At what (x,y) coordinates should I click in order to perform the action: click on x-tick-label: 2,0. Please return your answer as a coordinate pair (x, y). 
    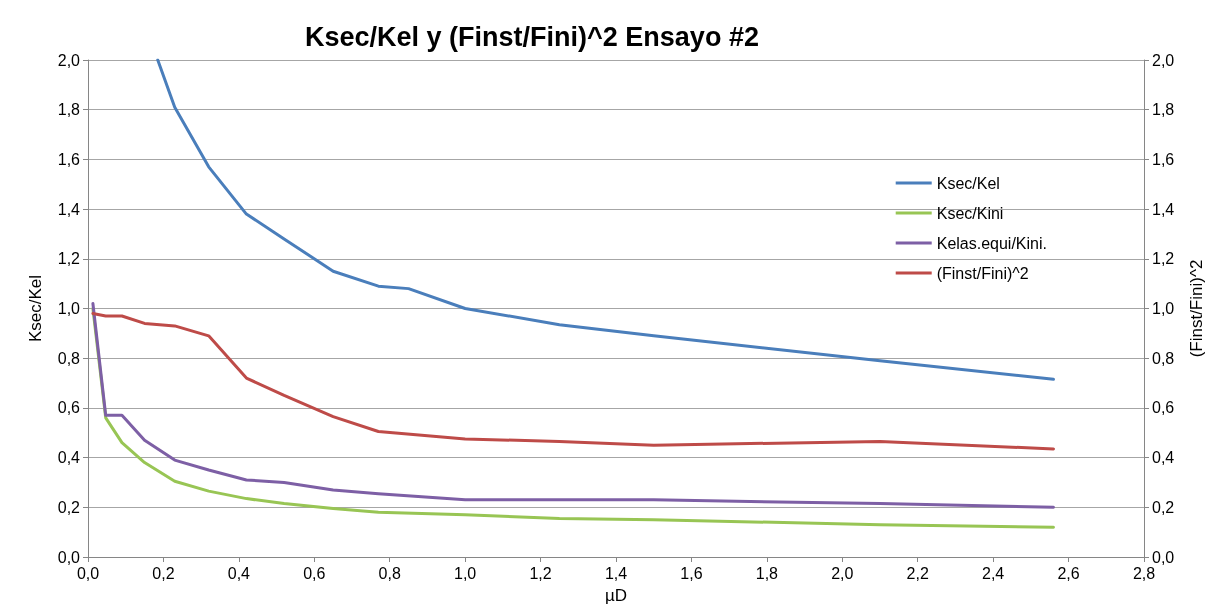
    Looking at the image, I should click on (842, 573).